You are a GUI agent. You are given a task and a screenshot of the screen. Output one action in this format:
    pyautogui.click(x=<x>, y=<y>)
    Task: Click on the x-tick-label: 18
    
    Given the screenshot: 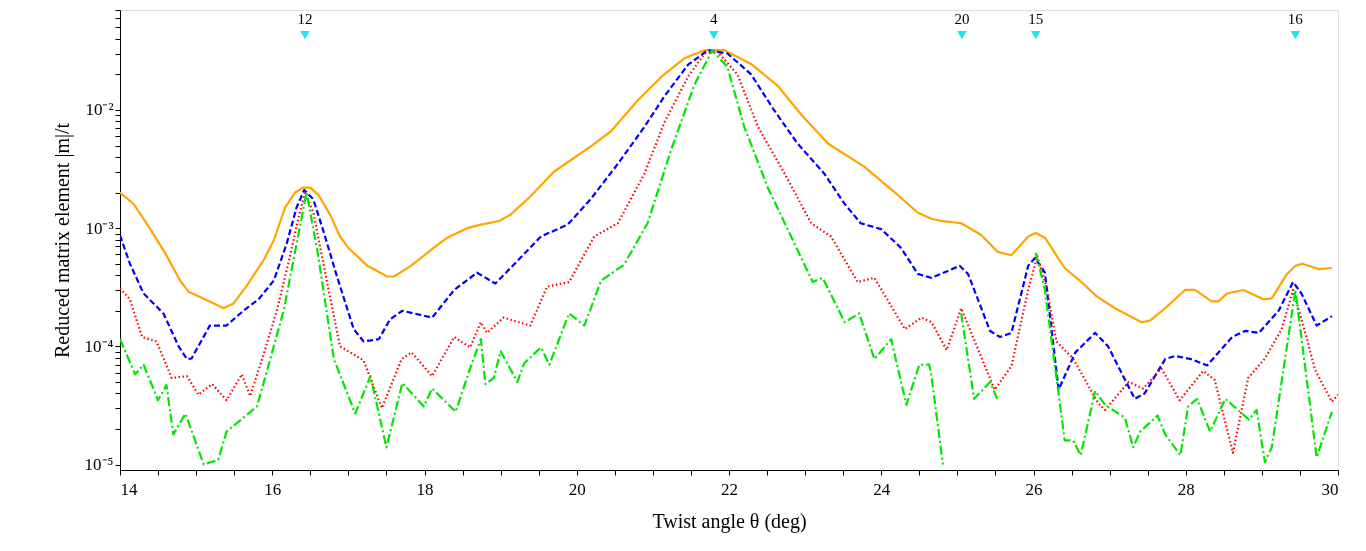 What is the action you would take?
    pyautogui.click(x=425, y=489)
    